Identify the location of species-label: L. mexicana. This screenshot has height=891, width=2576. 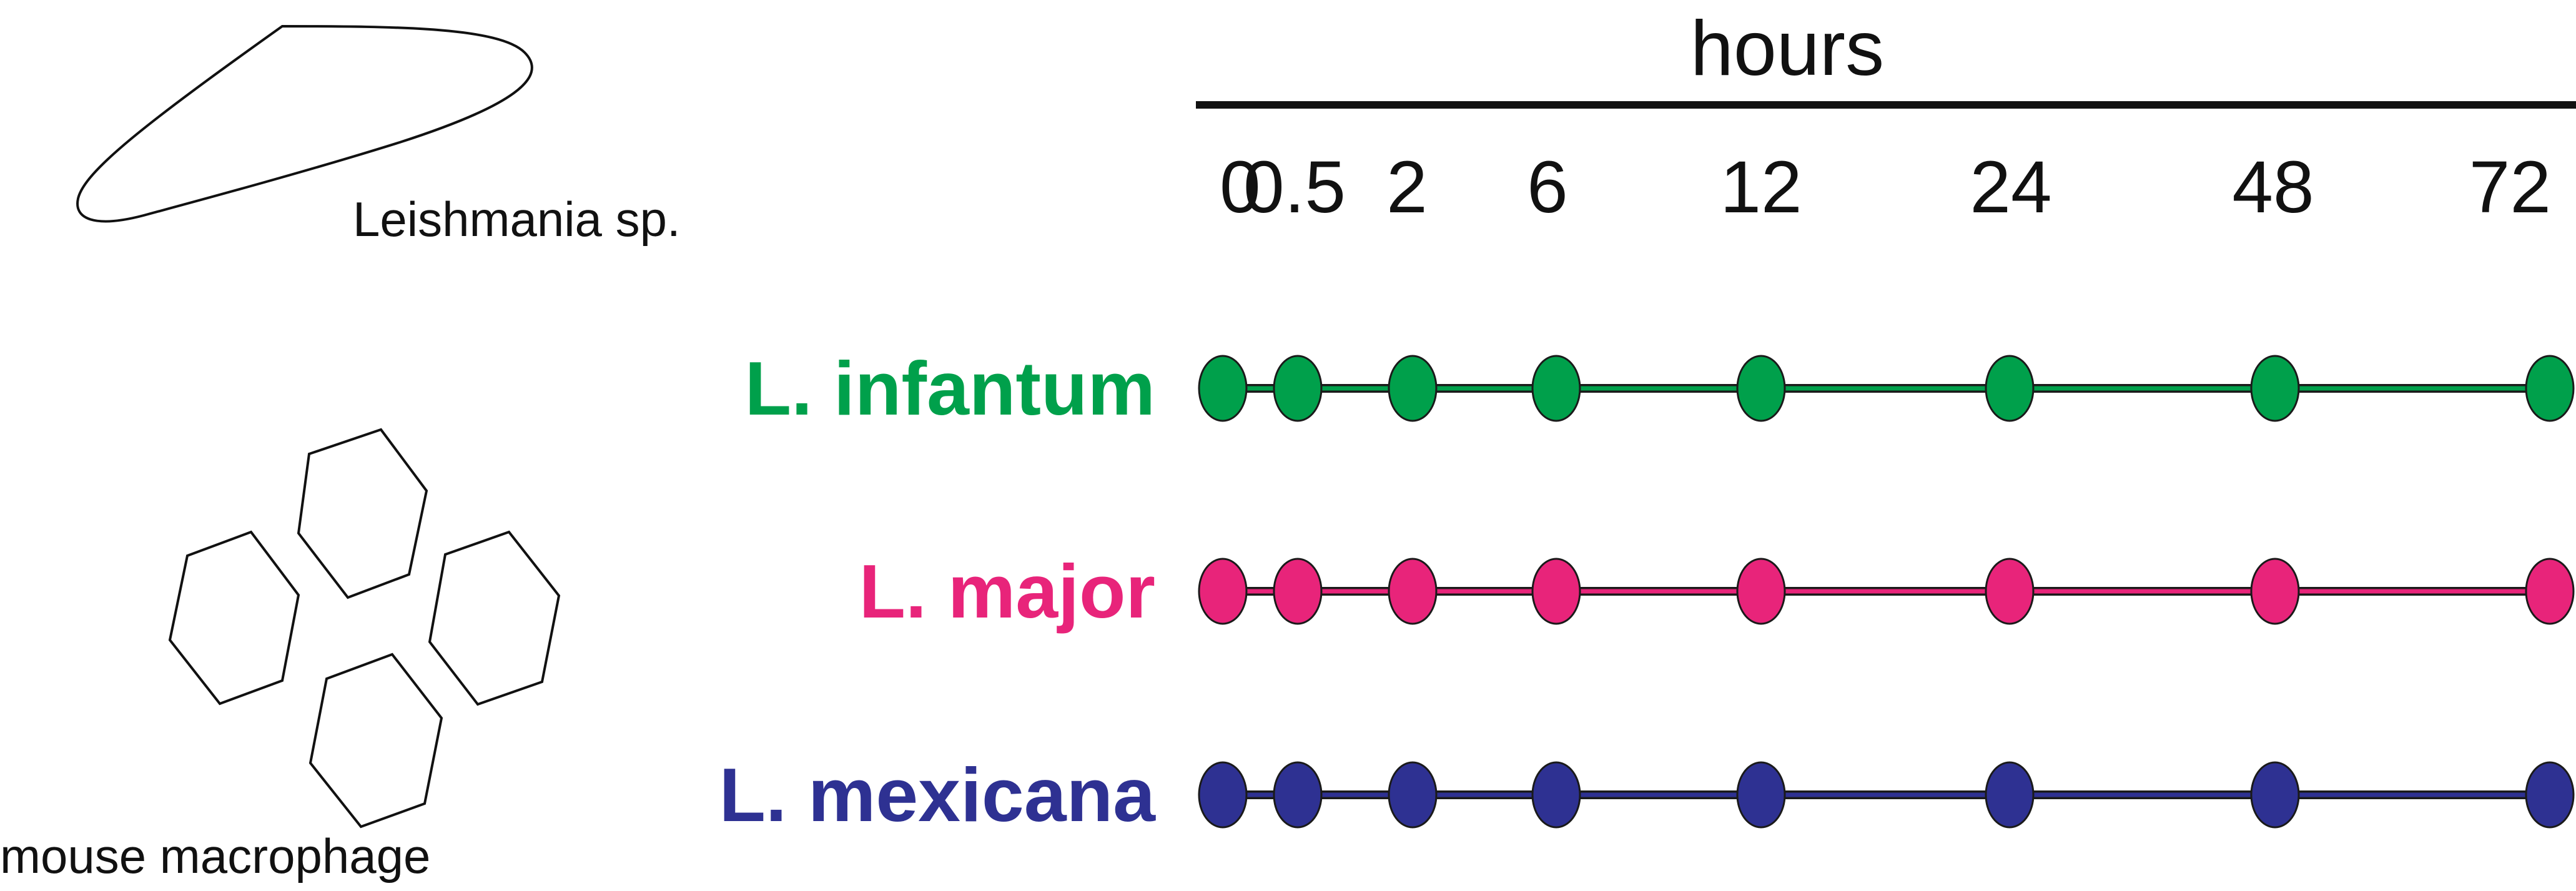
(938, 794).